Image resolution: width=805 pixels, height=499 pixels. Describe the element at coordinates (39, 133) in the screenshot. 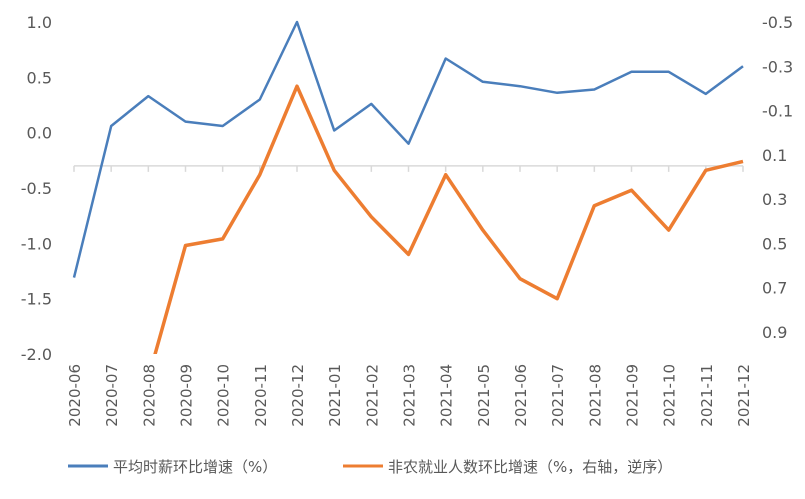

I see `left-tick-label: 0.0` at that location.